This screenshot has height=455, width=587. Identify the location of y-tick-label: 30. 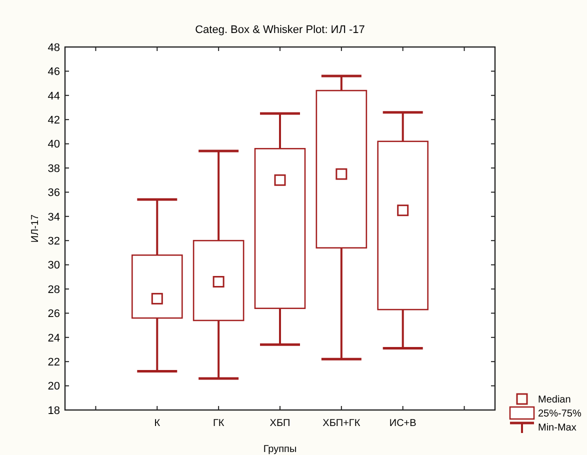
(54, 266).